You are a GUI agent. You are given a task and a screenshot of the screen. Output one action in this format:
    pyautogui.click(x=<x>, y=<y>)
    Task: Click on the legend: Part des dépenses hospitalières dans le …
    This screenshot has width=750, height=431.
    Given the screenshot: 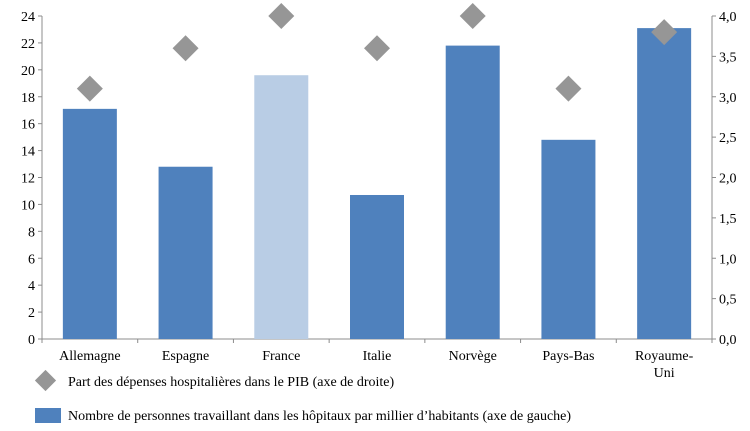 What is the action you would take?
    pyautogui.click(x=302, y=396)
    